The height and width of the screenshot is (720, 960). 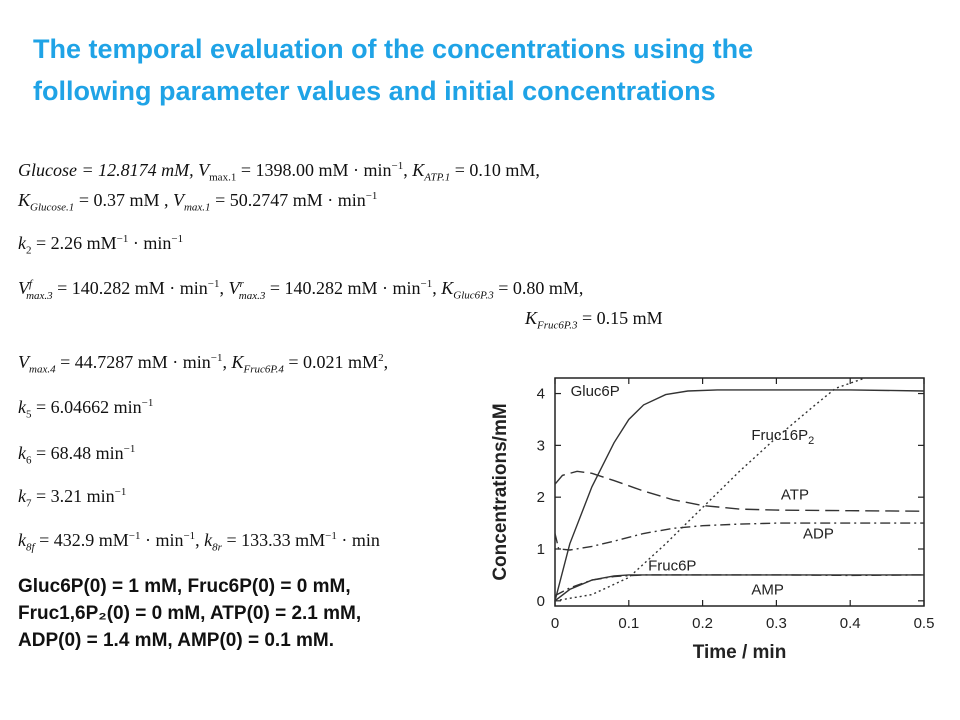 I want to click on vr-value: = 140.282 mM · min, so click(x=343, y=288).